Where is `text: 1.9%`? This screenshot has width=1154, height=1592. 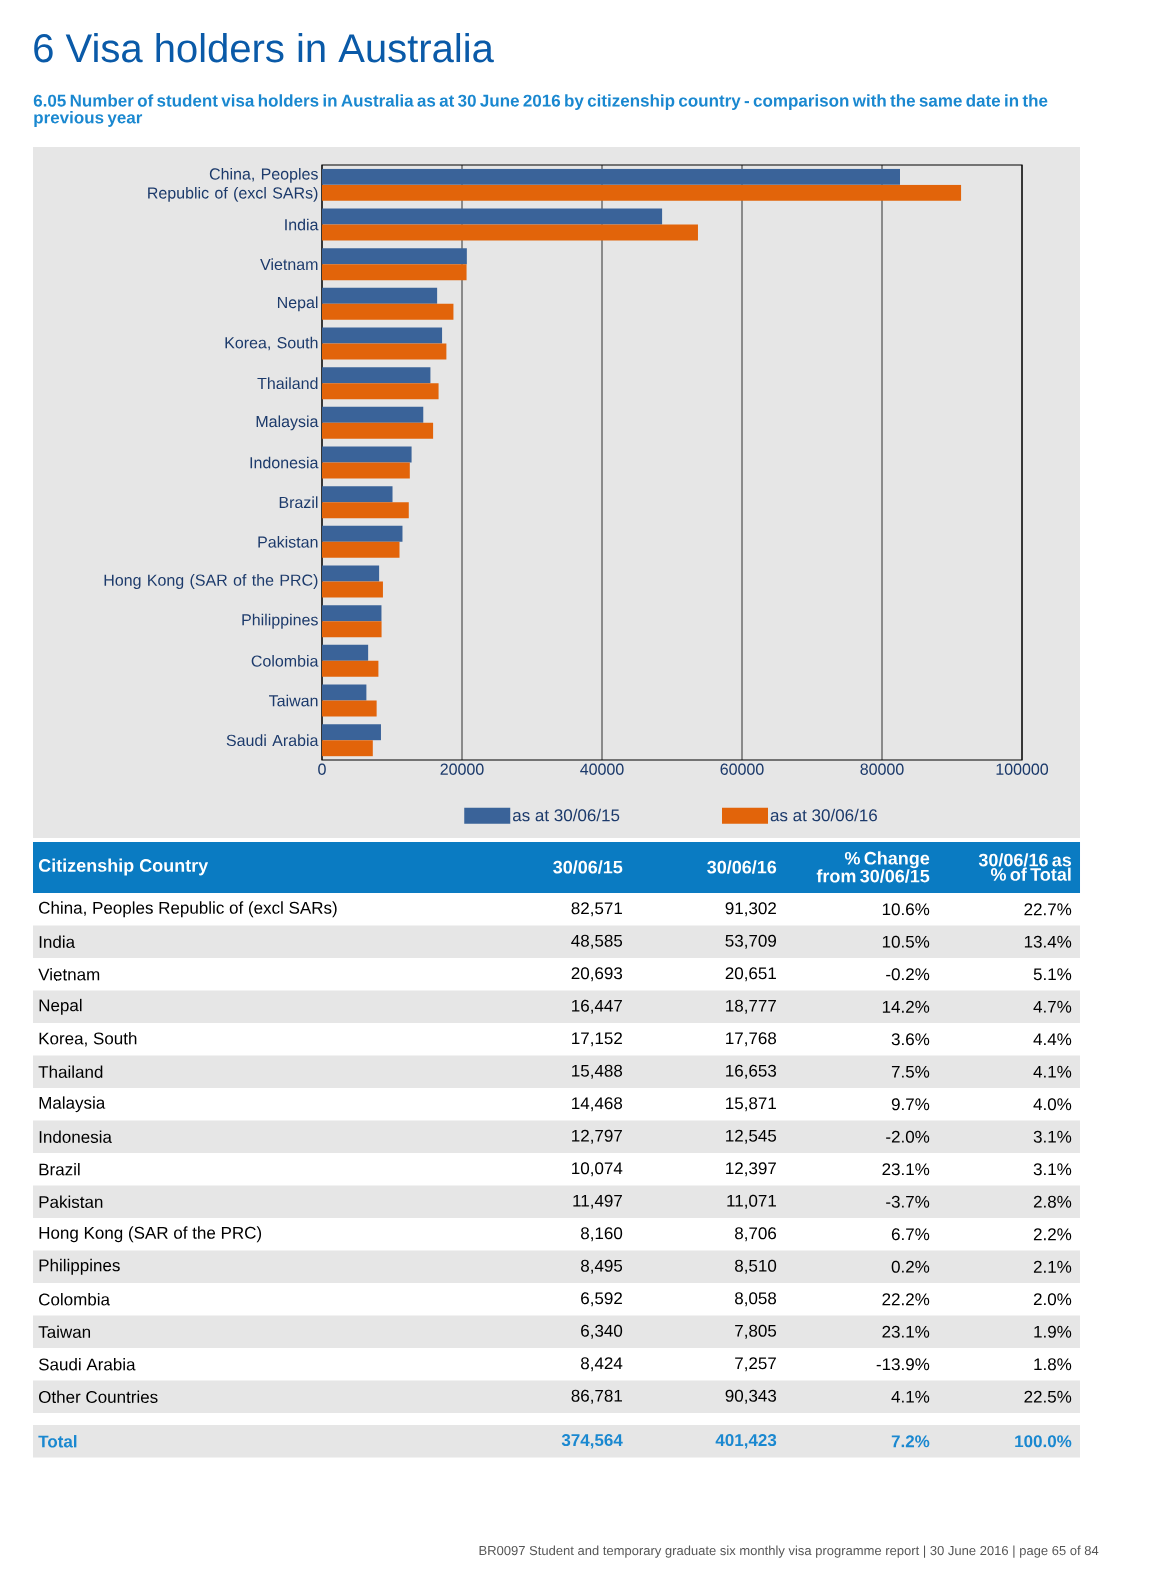
text: 1.9% is located at coordinates (1053, 1331).